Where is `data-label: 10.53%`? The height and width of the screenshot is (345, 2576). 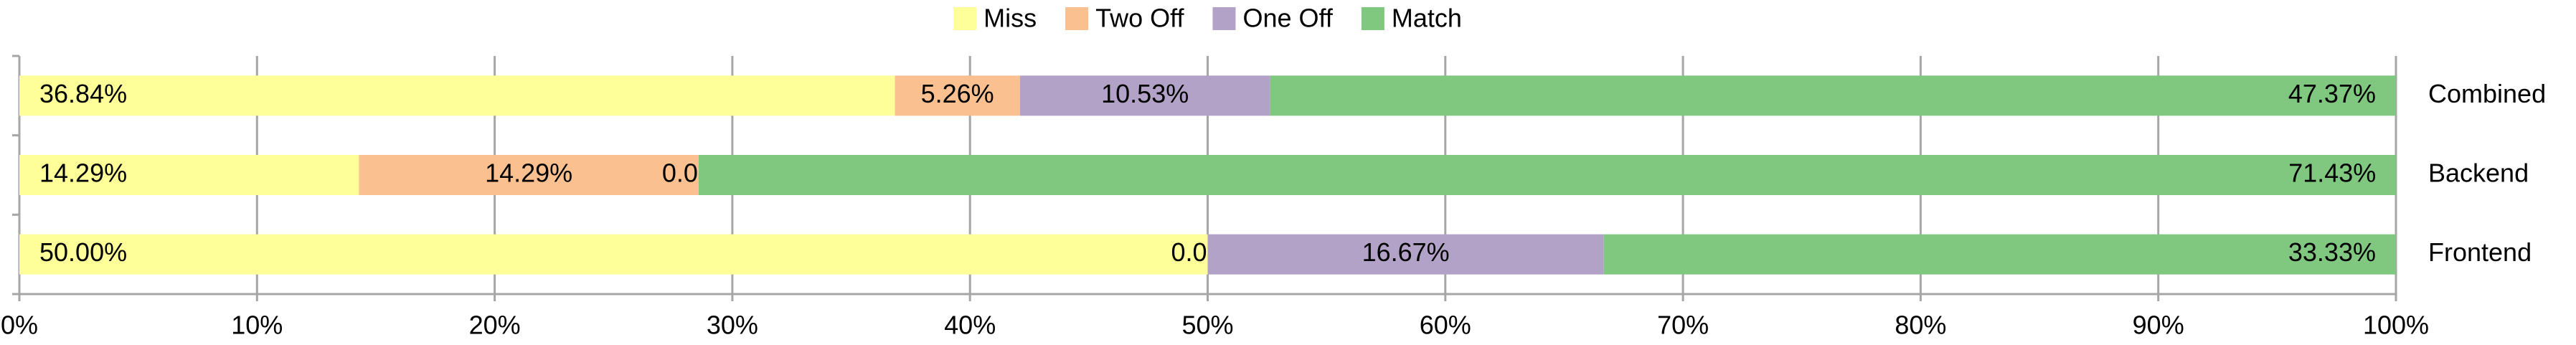
data-label: 10.53% is located at coordinates (1145, 93).